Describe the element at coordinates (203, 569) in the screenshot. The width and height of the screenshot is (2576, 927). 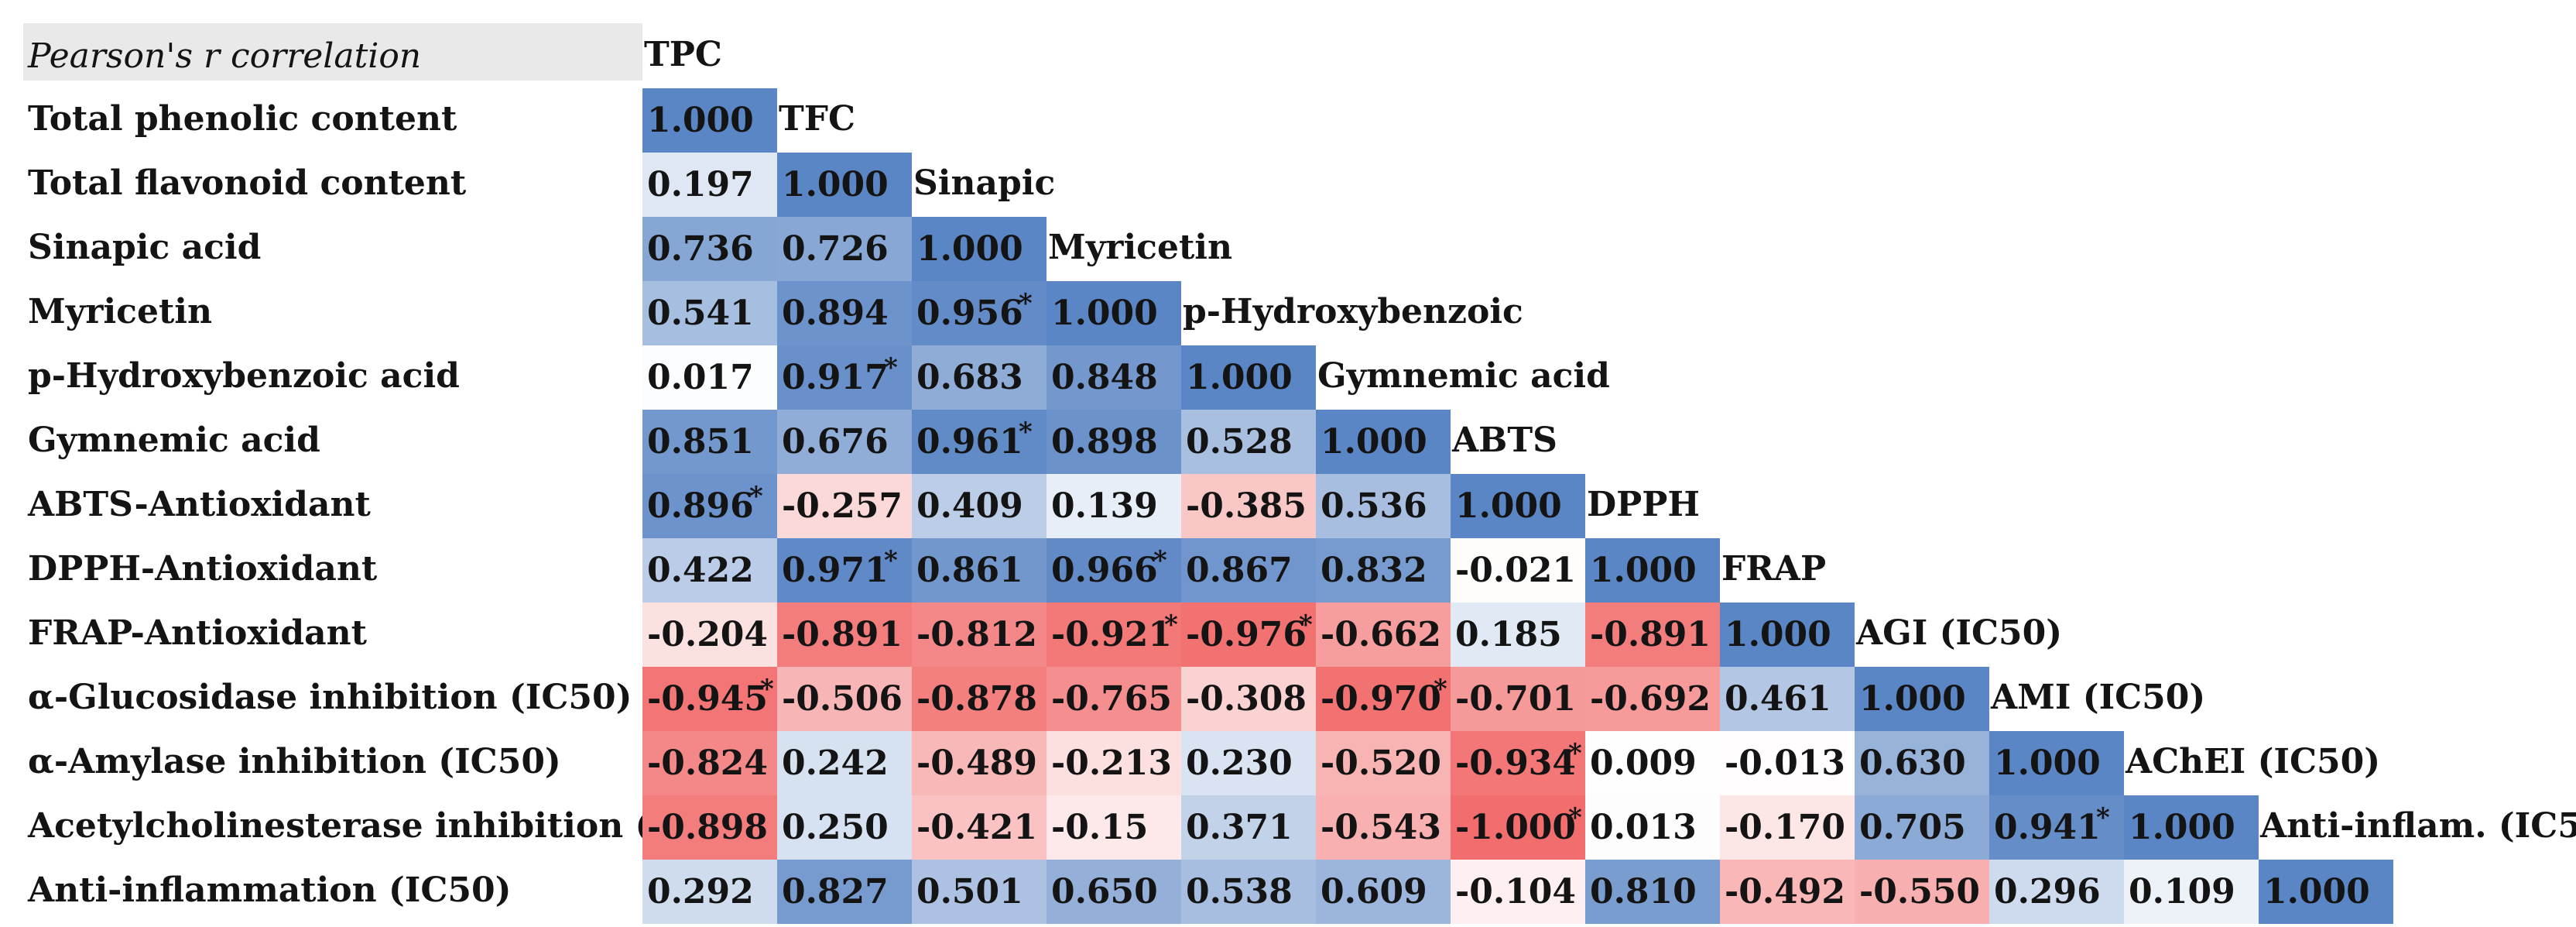
I see `row-label: DPPH-Antioxidant` at that location.